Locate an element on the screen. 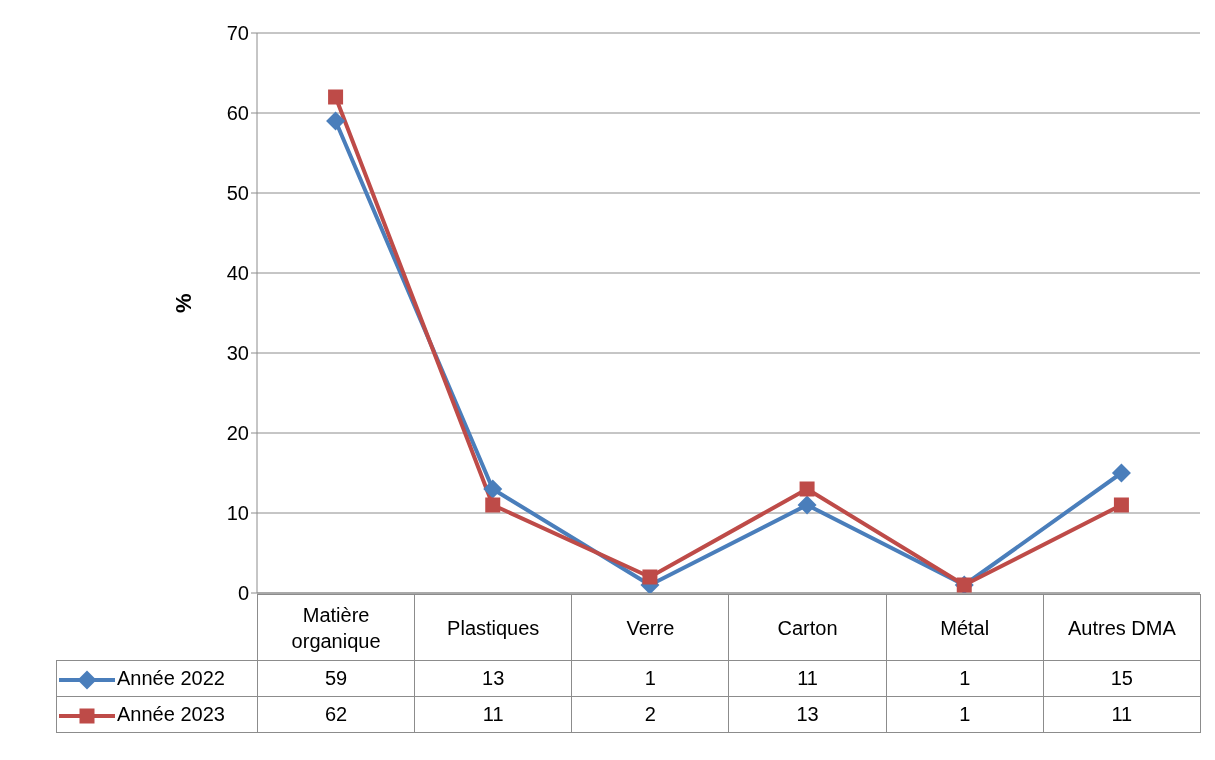  y-tick-label: 10 is located at coordinates (237, 513).